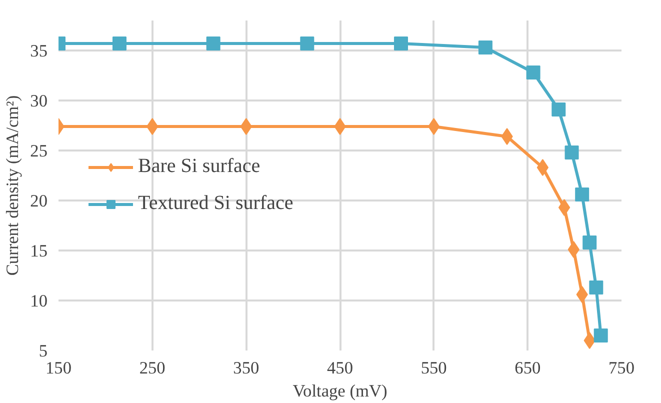 The image size is (661, 403). What do you see at coordinates (340, 391) in the screenshot?
I see `x-axis-title: Voltage (mV)` at bounding box center [340, 391].